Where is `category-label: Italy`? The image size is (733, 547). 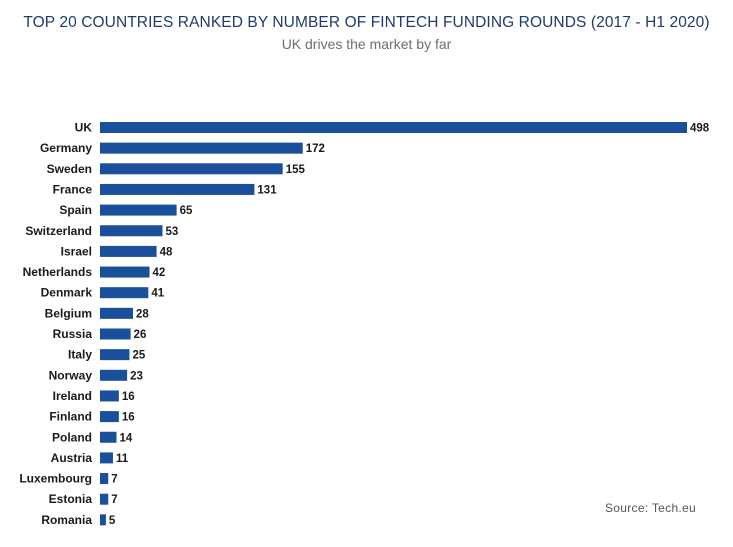
category-label: Italy is located at coordinates (80, 355).